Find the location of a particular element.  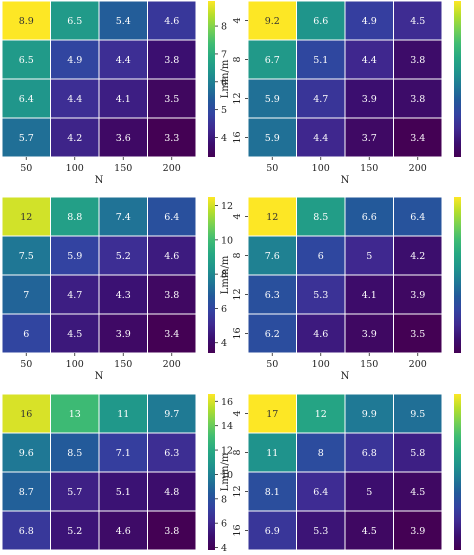

cell-value-label: 6.2 is located at coordinates (272, 334).